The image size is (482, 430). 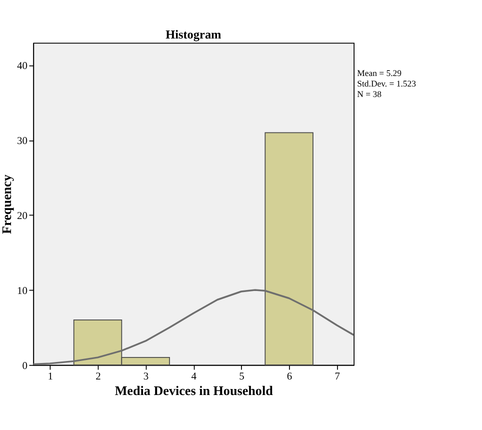 I want to click on y-tick-label: 20, so click(x=22, y=216).